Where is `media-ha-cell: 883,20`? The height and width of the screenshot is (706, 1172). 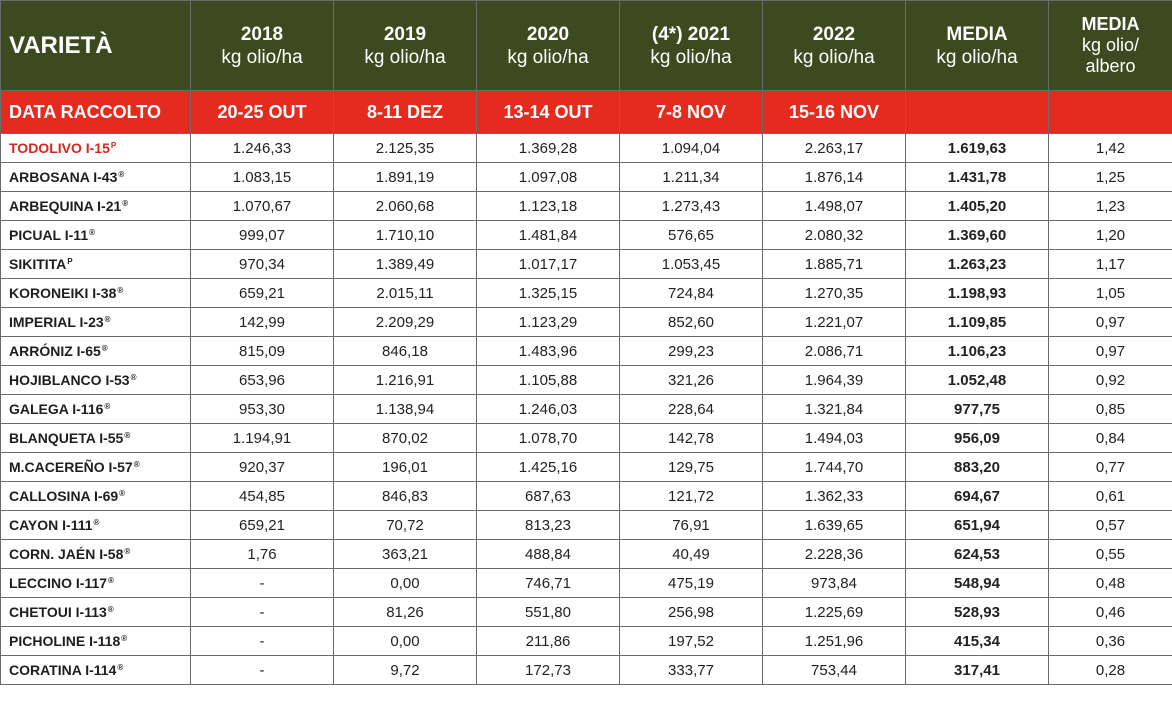 media-ha-cell: 883,20 is located at coordinates (977, 467).